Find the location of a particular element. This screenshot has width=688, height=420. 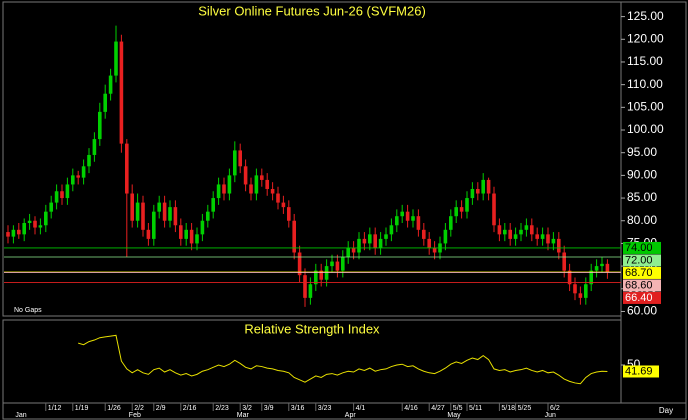

month-label: Mar is located at coordinates (243, 415).